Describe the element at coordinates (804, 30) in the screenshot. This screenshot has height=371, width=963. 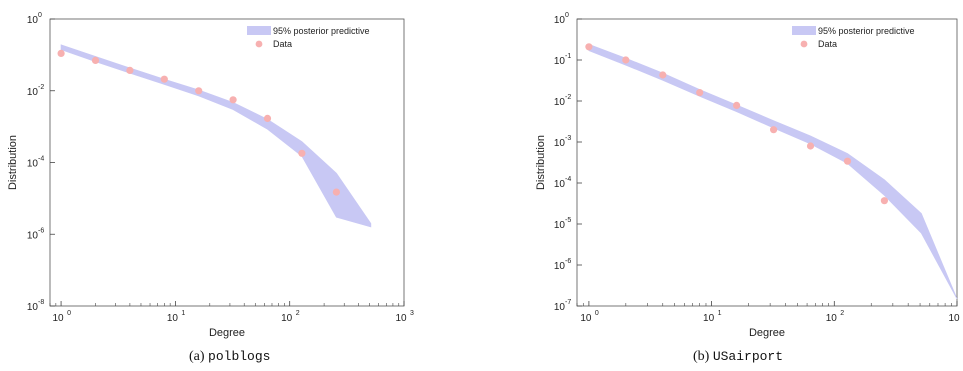
I see `panel-b-legend-band-swatch` at that location.